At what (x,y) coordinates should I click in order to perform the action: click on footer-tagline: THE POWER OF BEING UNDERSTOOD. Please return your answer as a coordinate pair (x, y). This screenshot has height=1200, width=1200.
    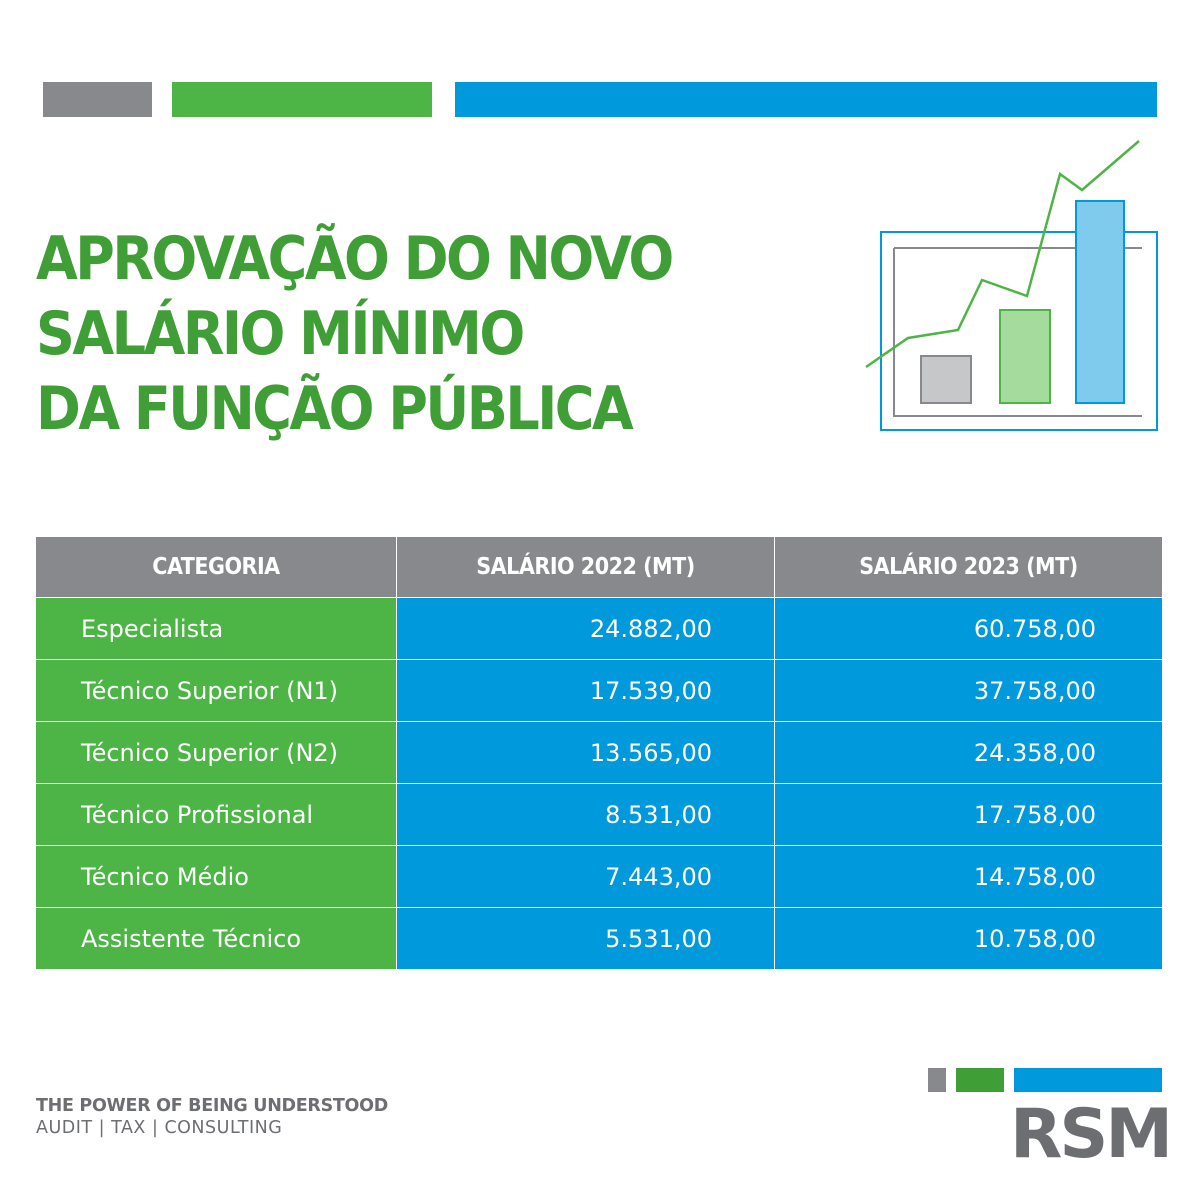
    Looking at the image, I should click on (212, 1106).